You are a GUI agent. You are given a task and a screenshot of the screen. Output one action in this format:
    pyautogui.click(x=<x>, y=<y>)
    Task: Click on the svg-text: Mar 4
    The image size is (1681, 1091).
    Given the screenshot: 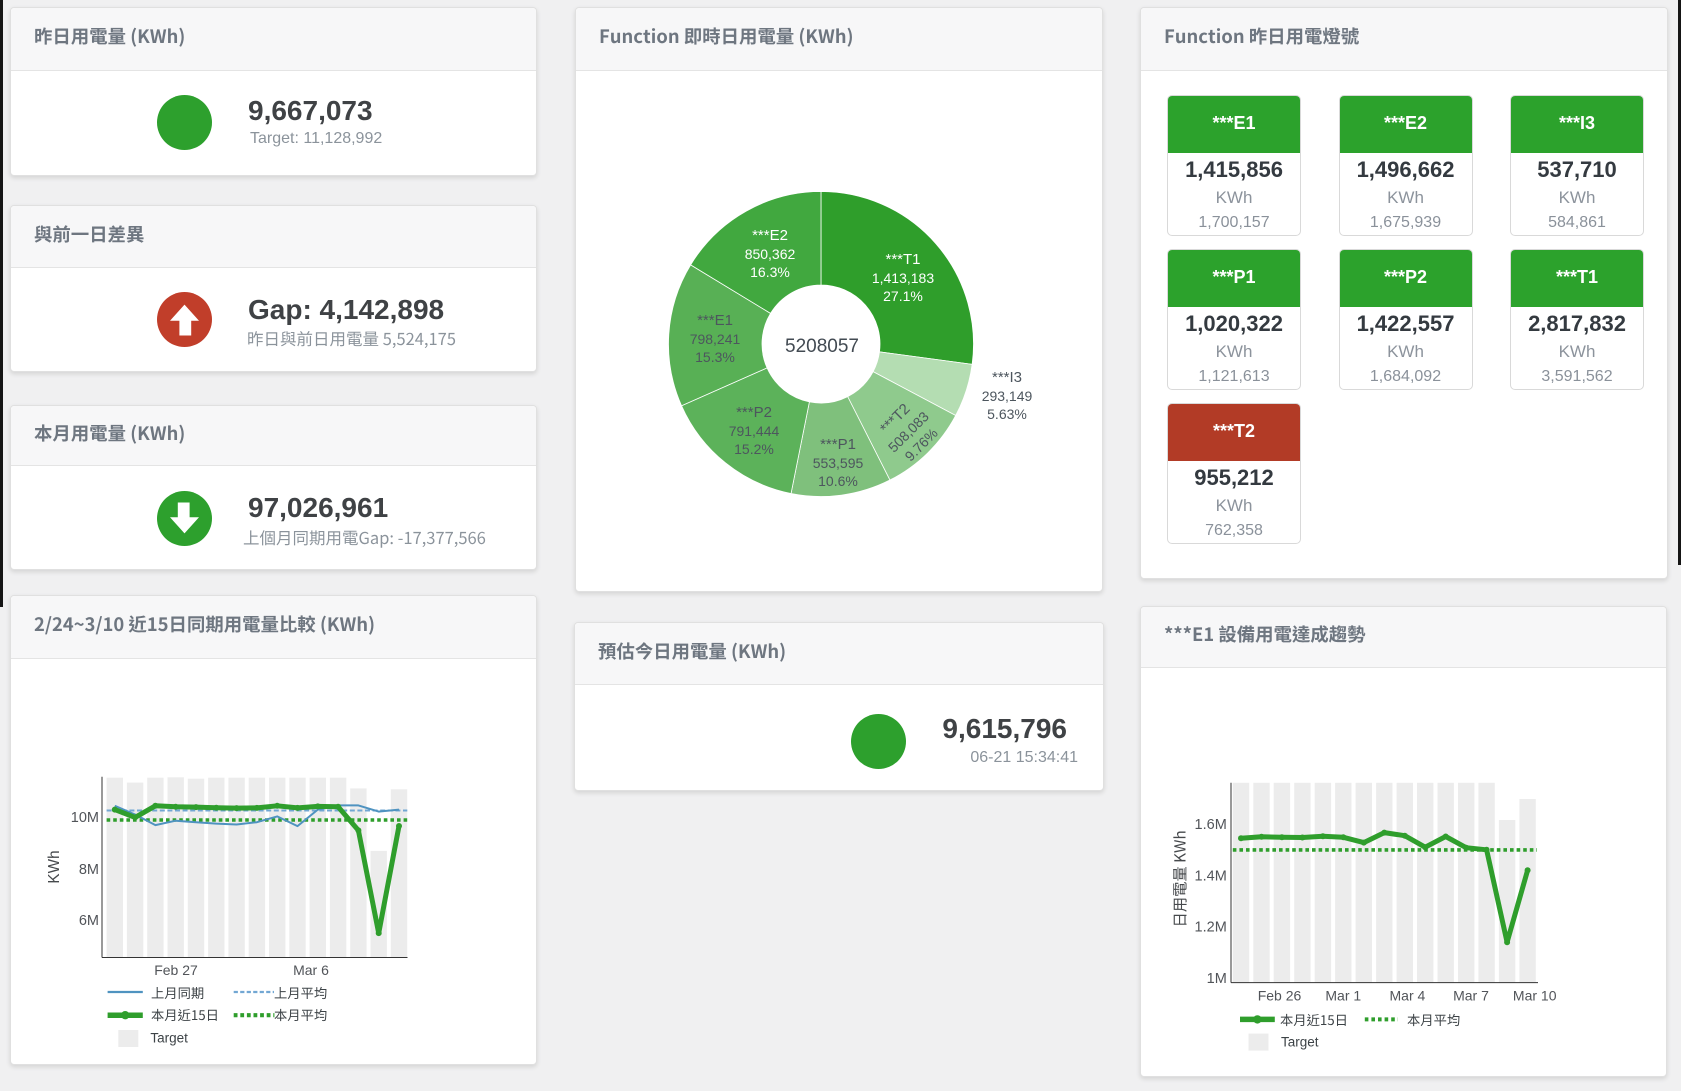 What is the action you would take?
    pyautogui.click(x=1408, y=996)
    